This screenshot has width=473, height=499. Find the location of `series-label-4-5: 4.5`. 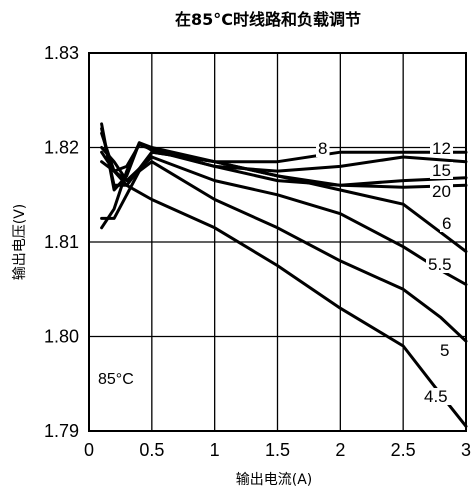

series-label-4-5: 4.5 is located at coordinates (436, 396).